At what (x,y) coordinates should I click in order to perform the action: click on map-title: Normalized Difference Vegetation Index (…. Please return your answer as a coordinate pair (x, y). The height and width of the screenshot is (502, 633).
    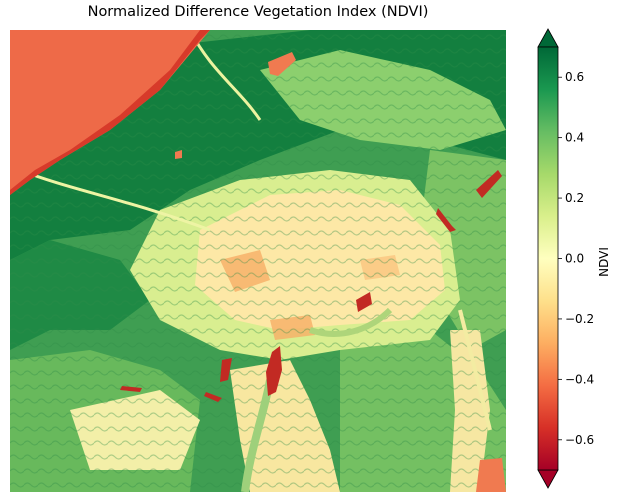
    Looking at the image, I should click on (258, 12).